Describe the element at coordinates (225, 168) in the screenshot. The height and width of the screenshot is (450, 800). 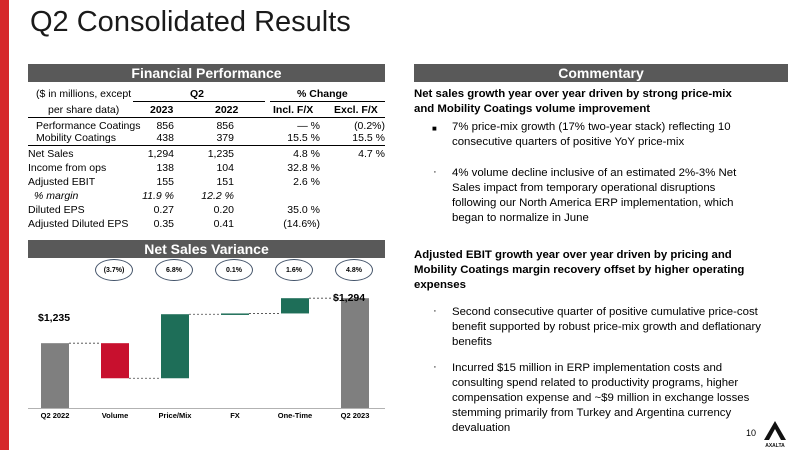
I see `value-2022: 104` at that location.